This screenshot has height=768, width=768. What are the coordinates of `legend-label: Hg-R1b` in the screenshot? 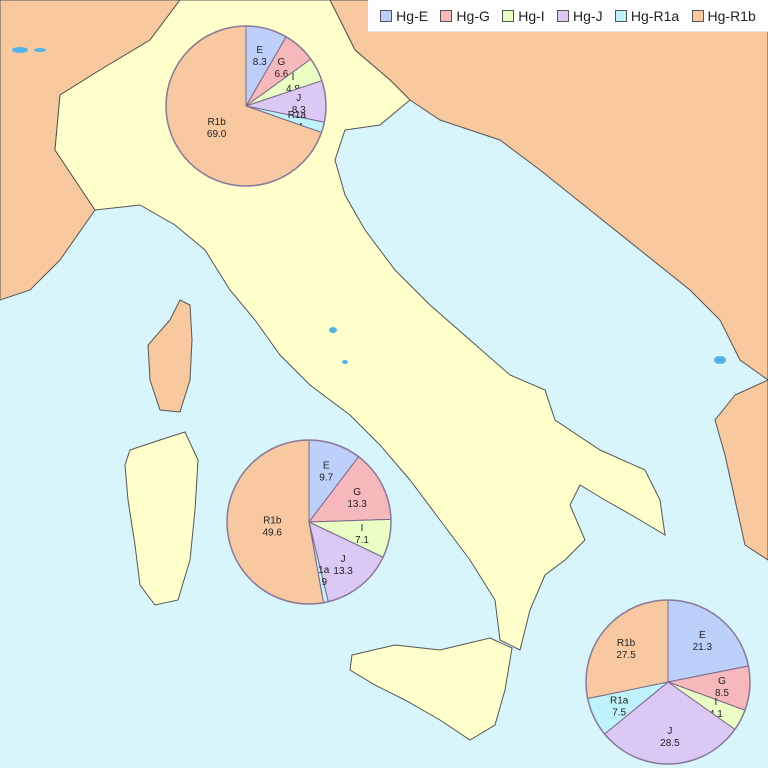 It's located at (731, 15).